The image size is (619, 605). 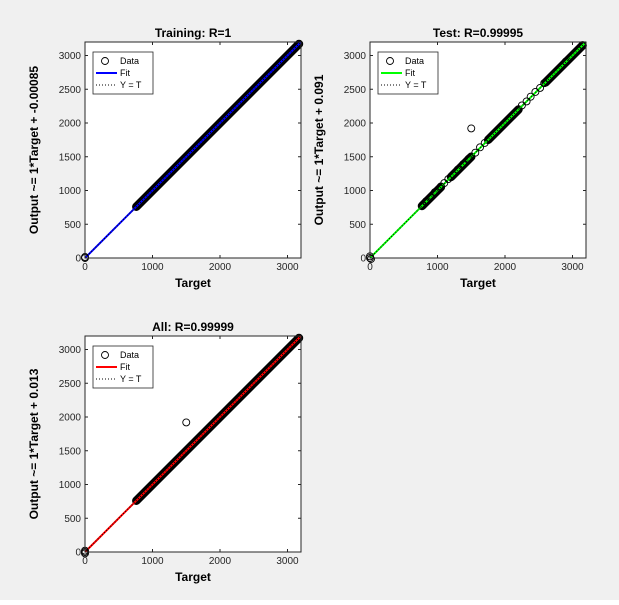 What do you see at coordinates (34, 150) in the screenshot?
I see `y-axis-label: Output ~= 1*Target + -0.00085` at bounding box center [34, 150].